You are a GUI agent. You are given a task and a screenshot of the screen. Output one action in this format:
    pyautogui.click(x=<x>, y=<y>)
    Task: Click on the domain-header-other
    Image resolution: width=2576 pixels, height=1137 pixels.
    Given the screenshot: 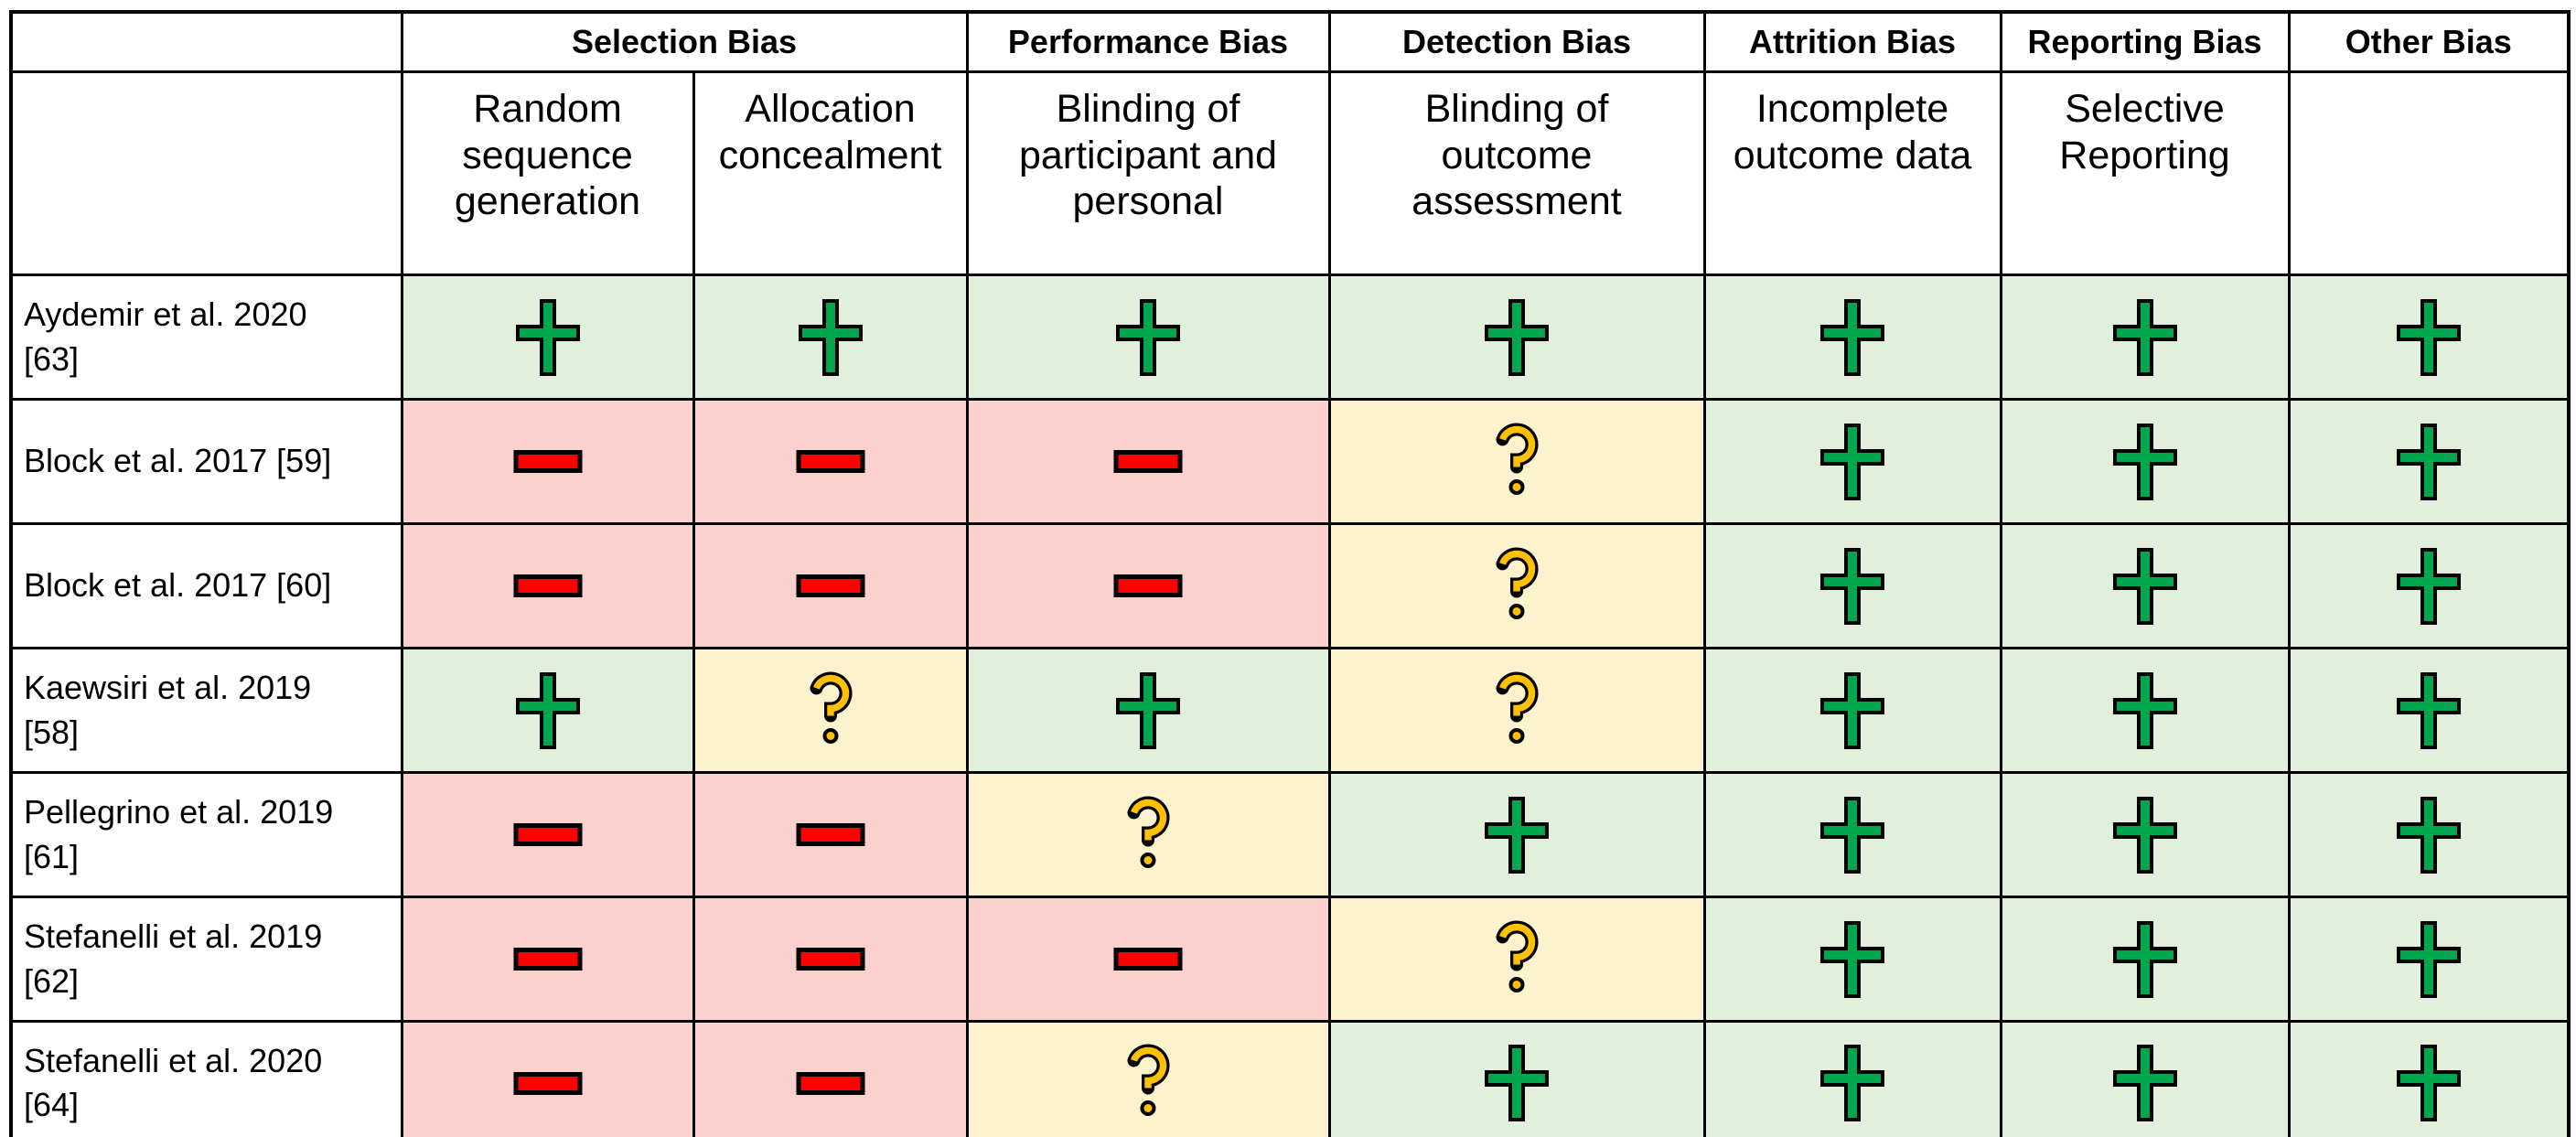 What is the action you would take?
    pyautogui.click(x=2429, y=173)
    